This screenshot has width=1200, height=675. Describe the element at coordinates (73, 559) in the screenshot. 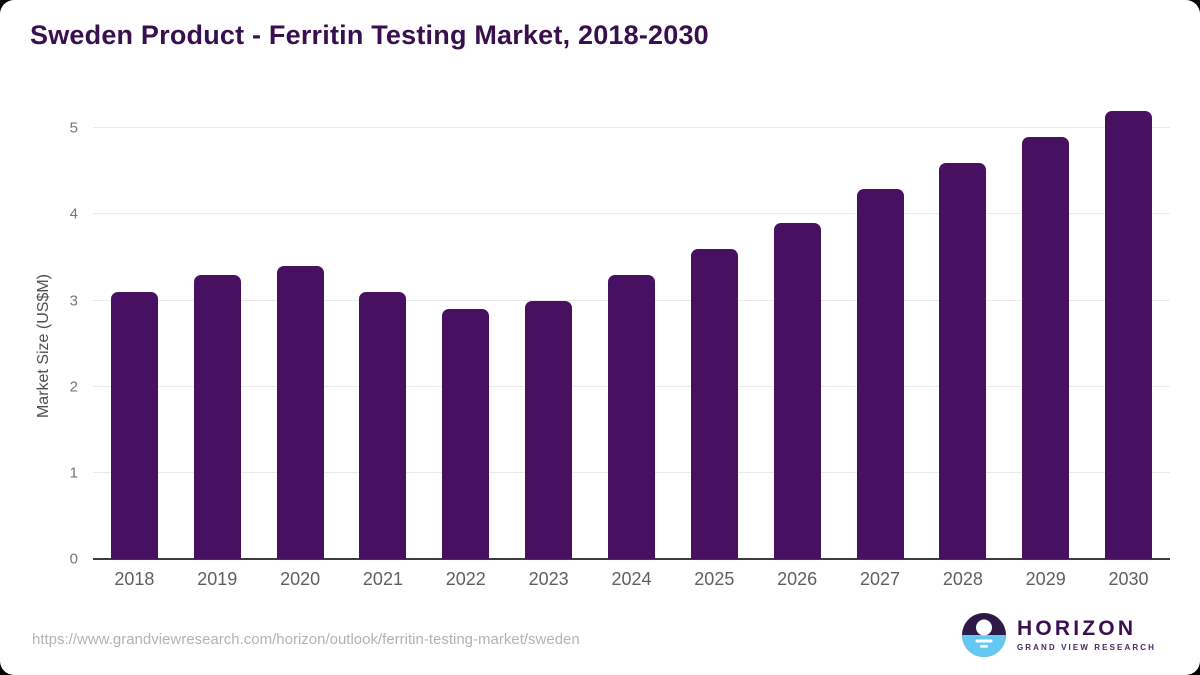

I see `y-tick-label: 0` at that location.